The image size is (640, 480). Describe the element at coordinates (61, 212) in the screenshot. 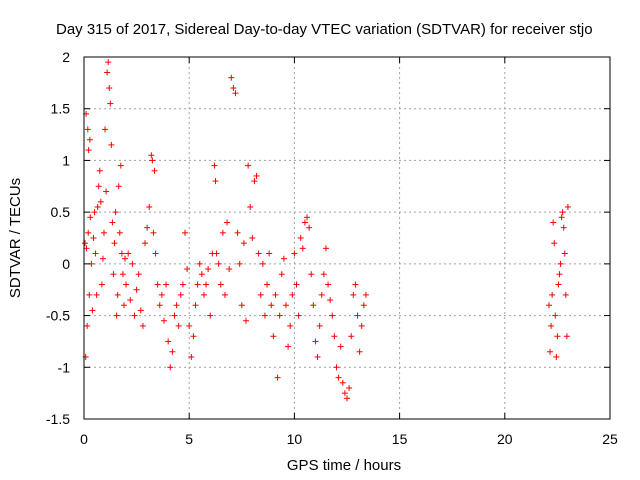

I see `y-tick-label: 0.5` at that location.